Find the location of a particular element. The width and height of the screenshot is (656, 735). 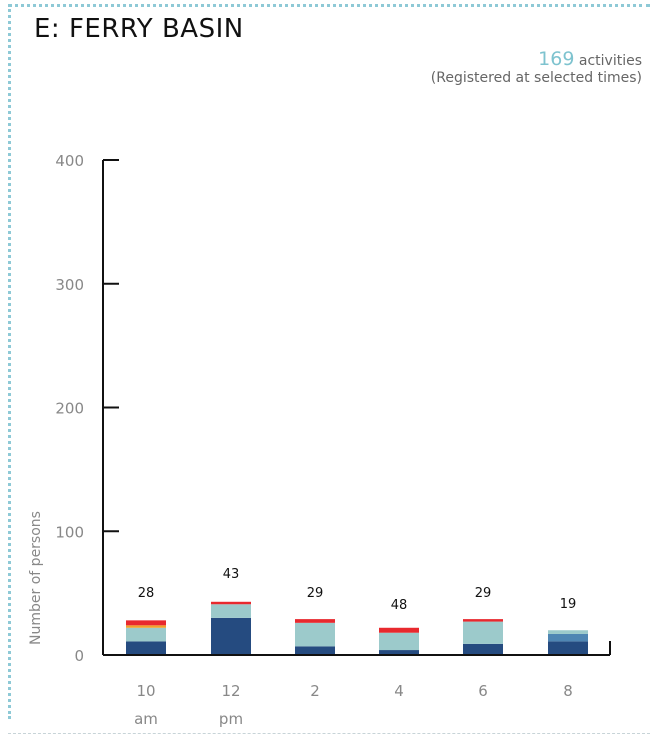

registration-note: (Registered at selected times) is located at coordinates (536, 78).